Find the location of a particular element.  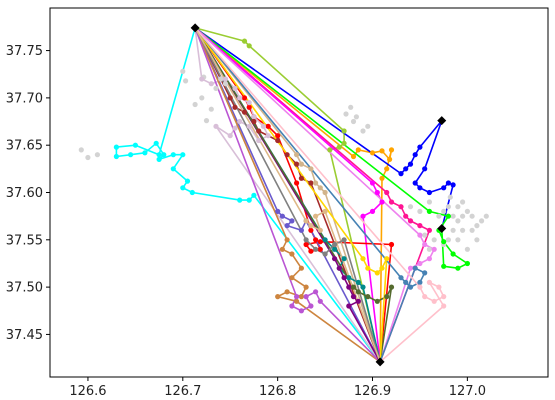

y-tick-label: 37.70 is located at coordinates (24, 98).